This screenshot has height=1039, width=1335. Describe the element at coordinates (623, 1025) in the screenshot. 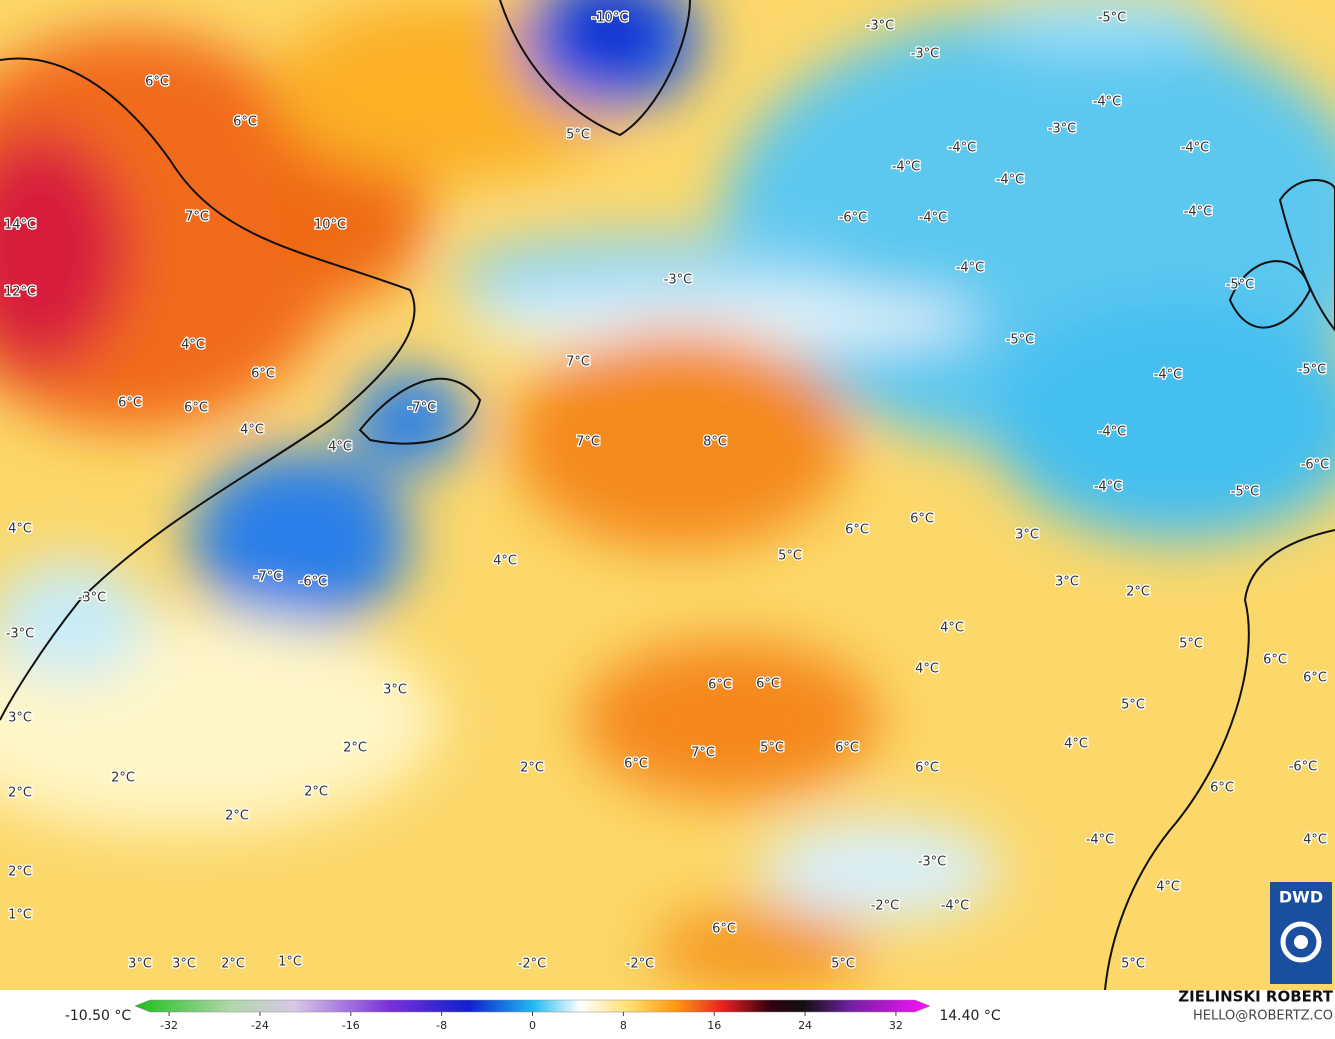

I see `colorbar-tick-label: 8` at that location.